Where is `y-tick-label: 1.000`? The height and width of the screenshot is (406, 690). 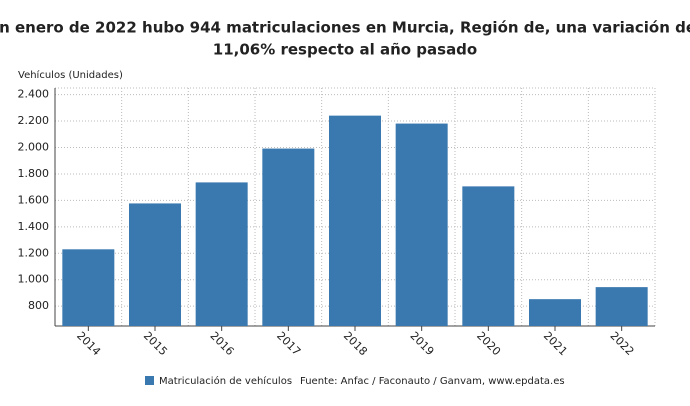 y-tick-label: 1.000 is located at coordinates (34, 279).